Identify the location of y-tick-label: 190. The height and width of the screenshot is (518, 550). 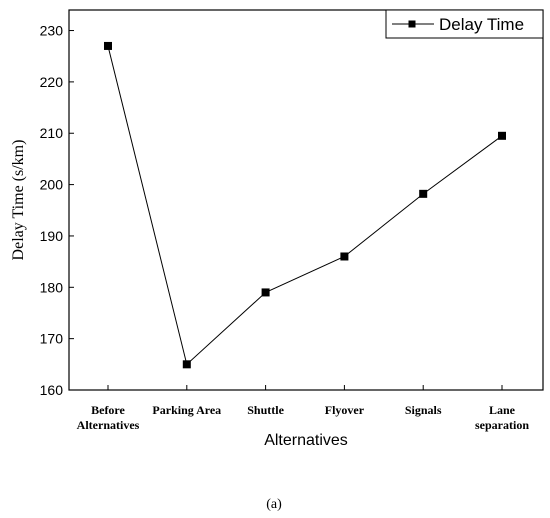
(52, 236).